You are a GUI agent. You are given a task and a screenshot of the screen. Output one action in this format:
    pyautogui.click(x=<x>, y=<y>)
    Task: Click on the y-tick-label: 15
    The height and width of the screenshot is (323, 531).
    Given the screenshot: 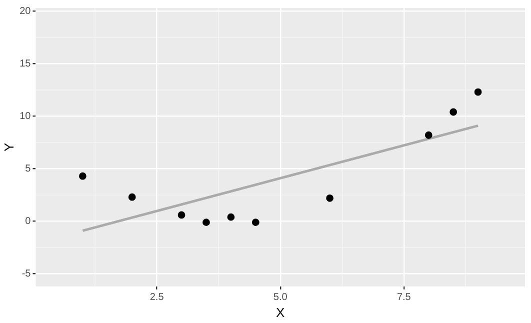 What is the action you would take?
    pyautogui.click(x=26, y=64)
    